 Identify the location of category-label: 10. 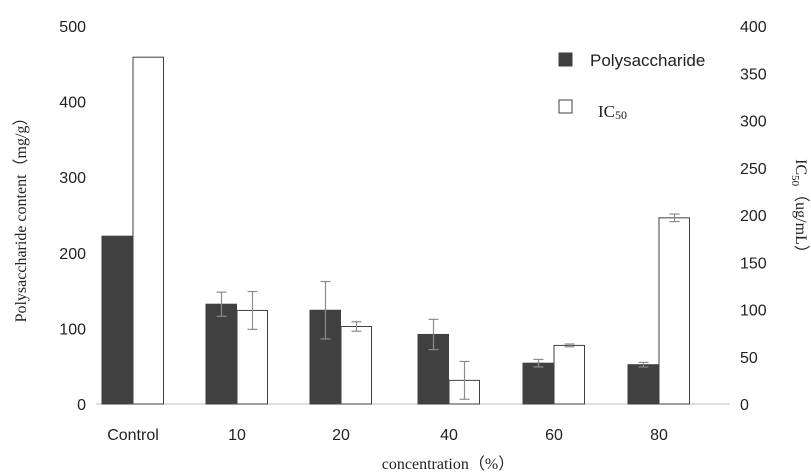
(237, 435).